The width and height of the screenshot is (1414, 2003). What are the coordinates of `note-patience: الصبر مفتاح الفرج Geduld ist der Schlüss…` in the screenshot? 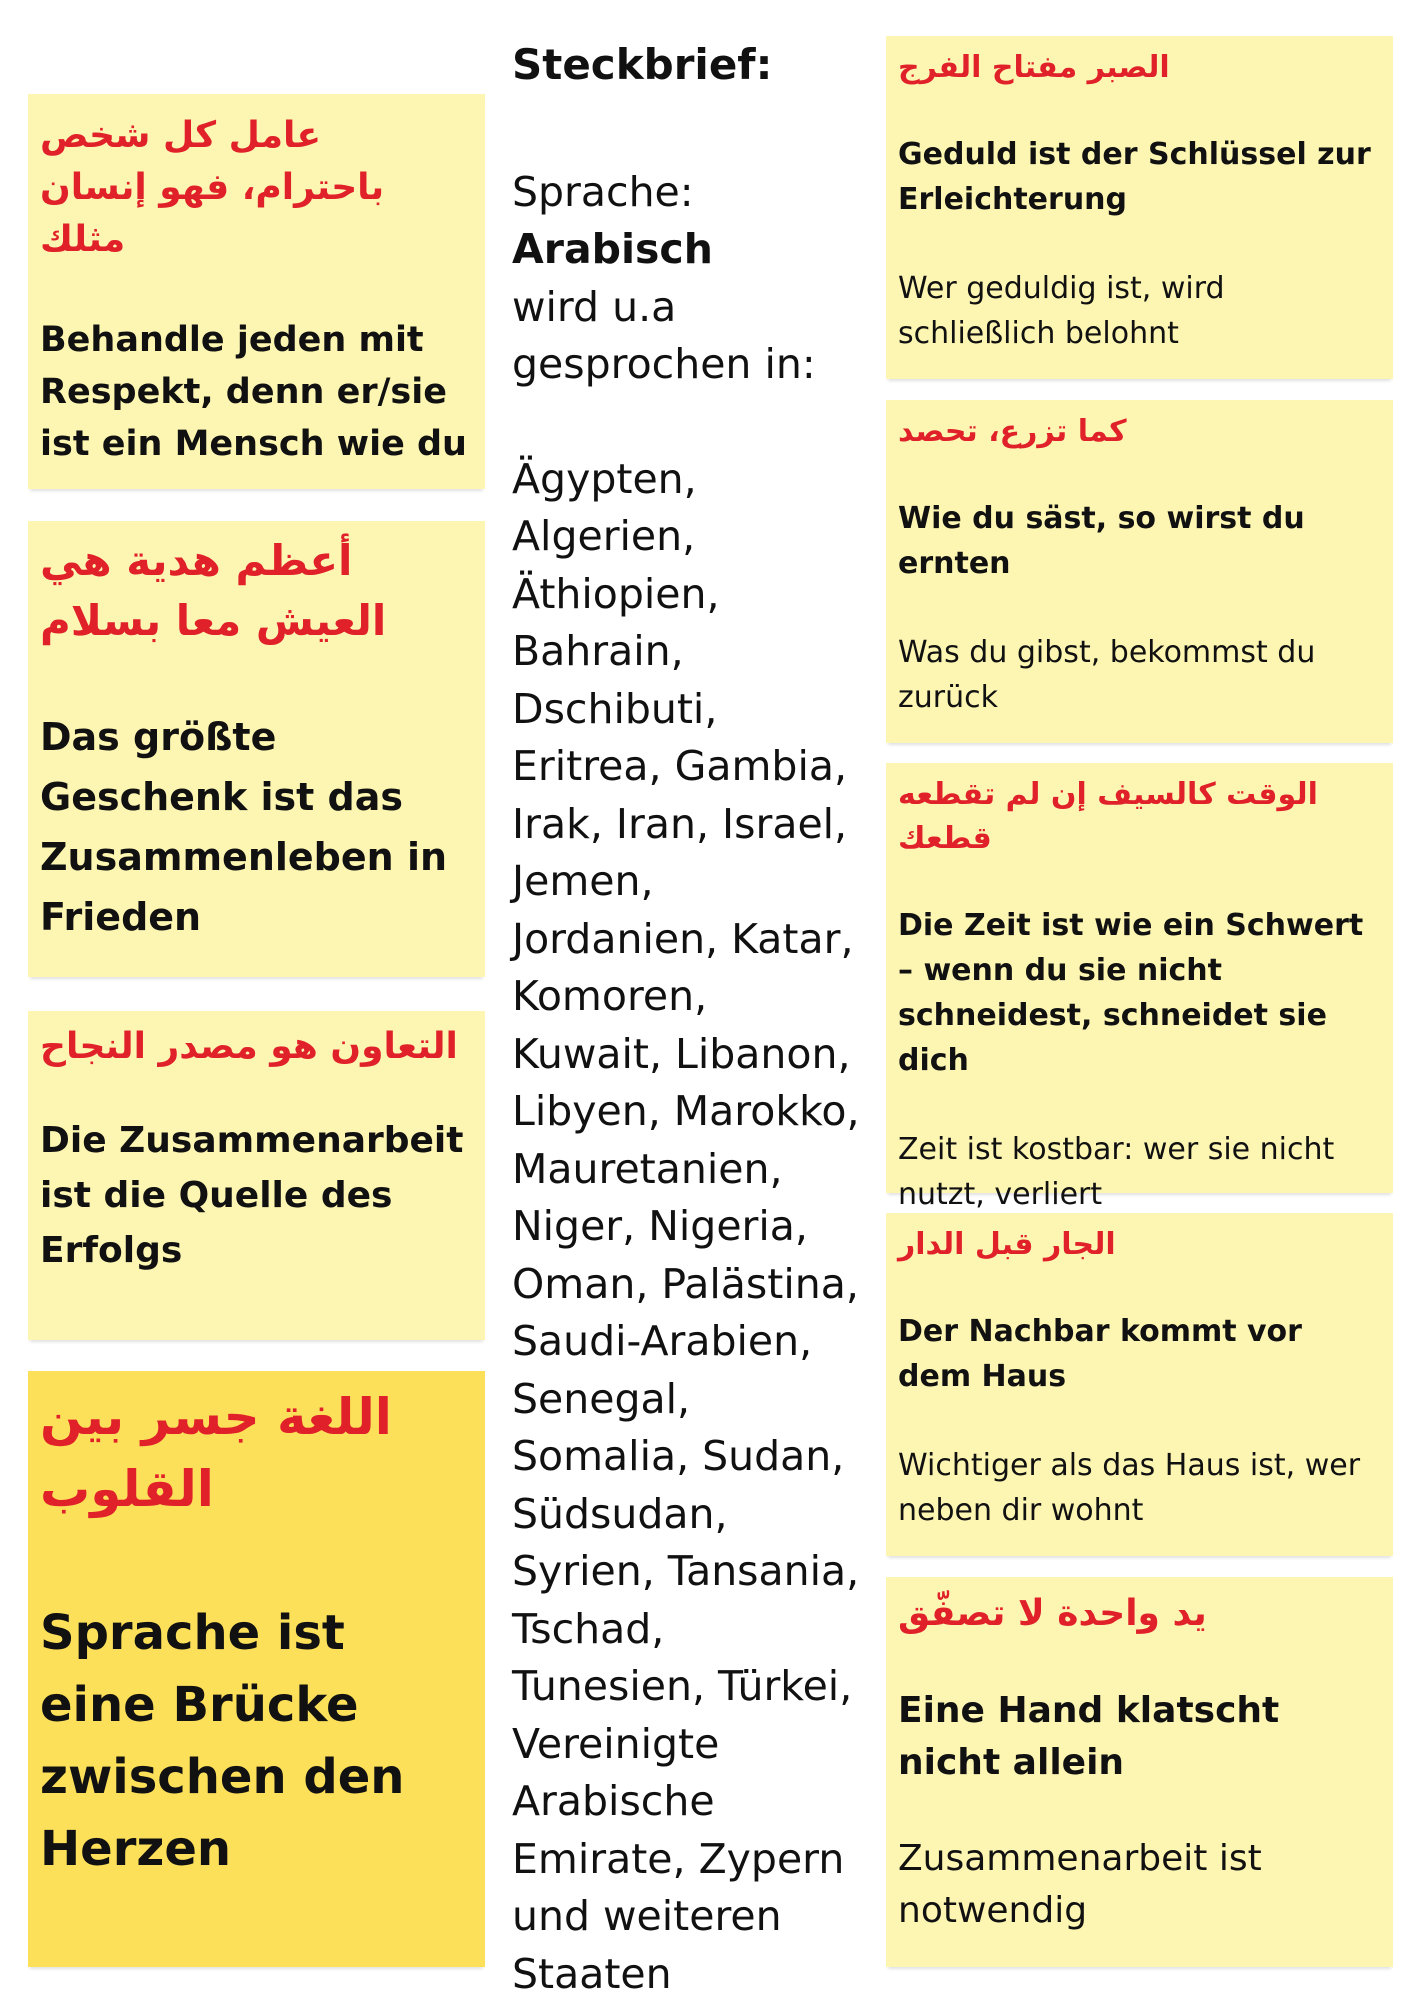 It's located at (1139, 207).